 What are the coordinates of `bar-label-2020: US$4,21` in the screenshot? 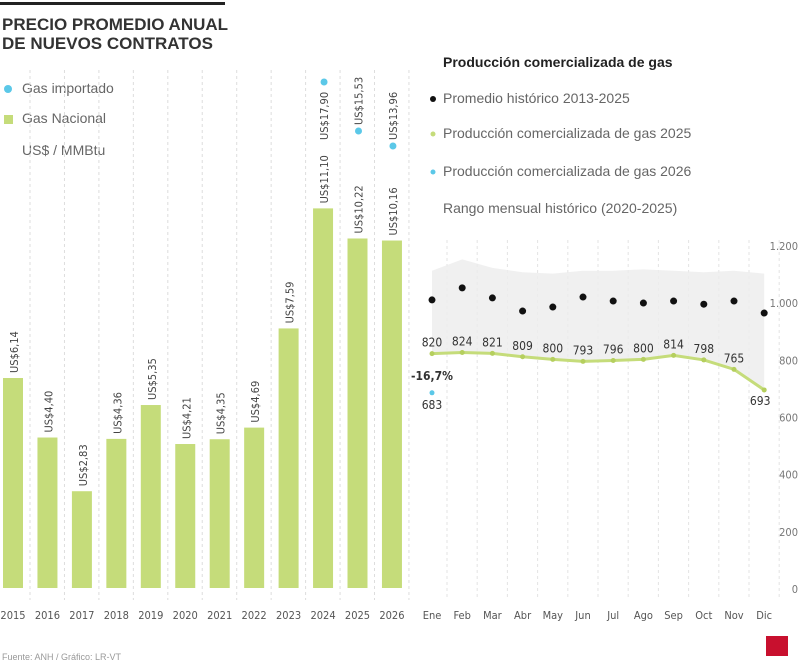 It's located at (186, 418).